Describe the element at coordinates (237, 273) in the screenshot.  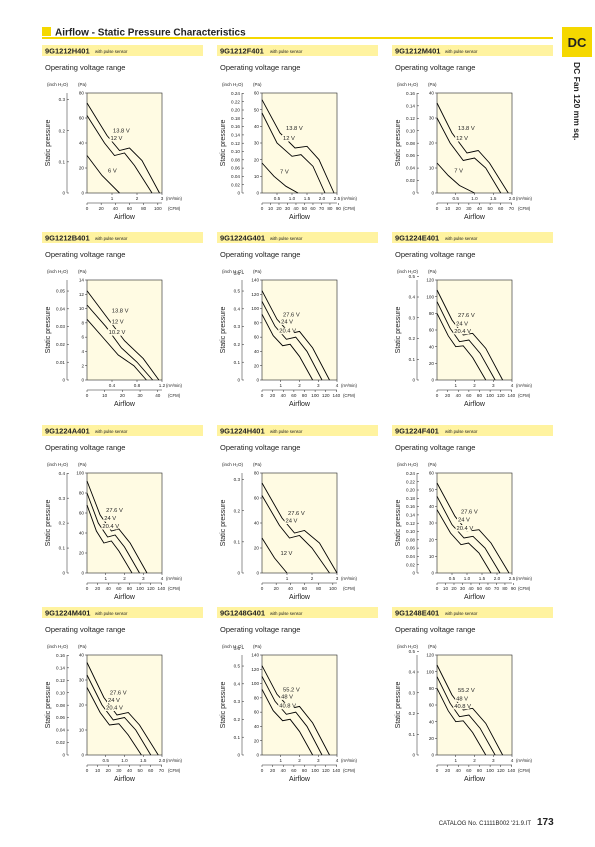
I see `y2-tick-label: 0.6` at that location.